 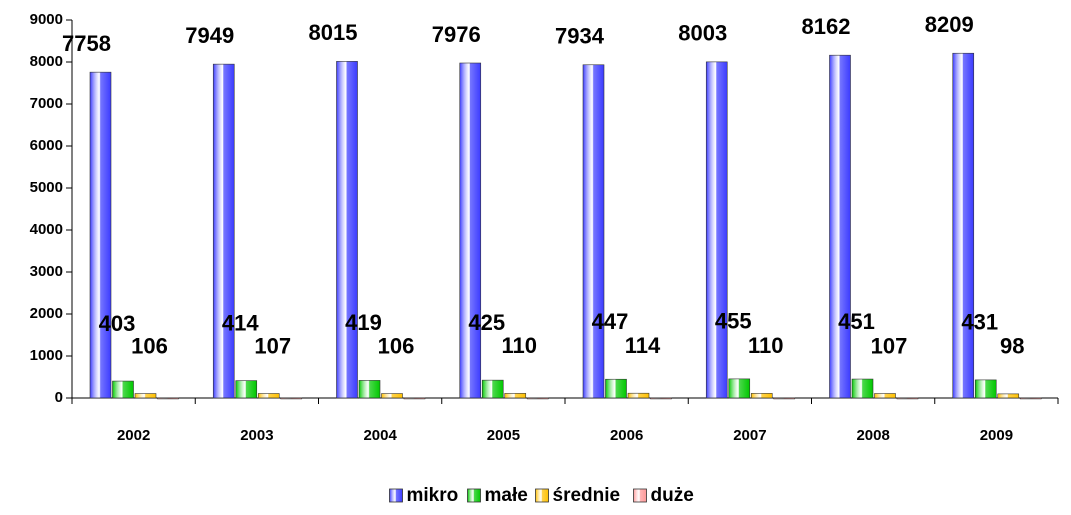 What do you see at coordinates (46, 145) in the screenshot?
I see `y-tick-label: 6000` at bounding box center [46, 145].